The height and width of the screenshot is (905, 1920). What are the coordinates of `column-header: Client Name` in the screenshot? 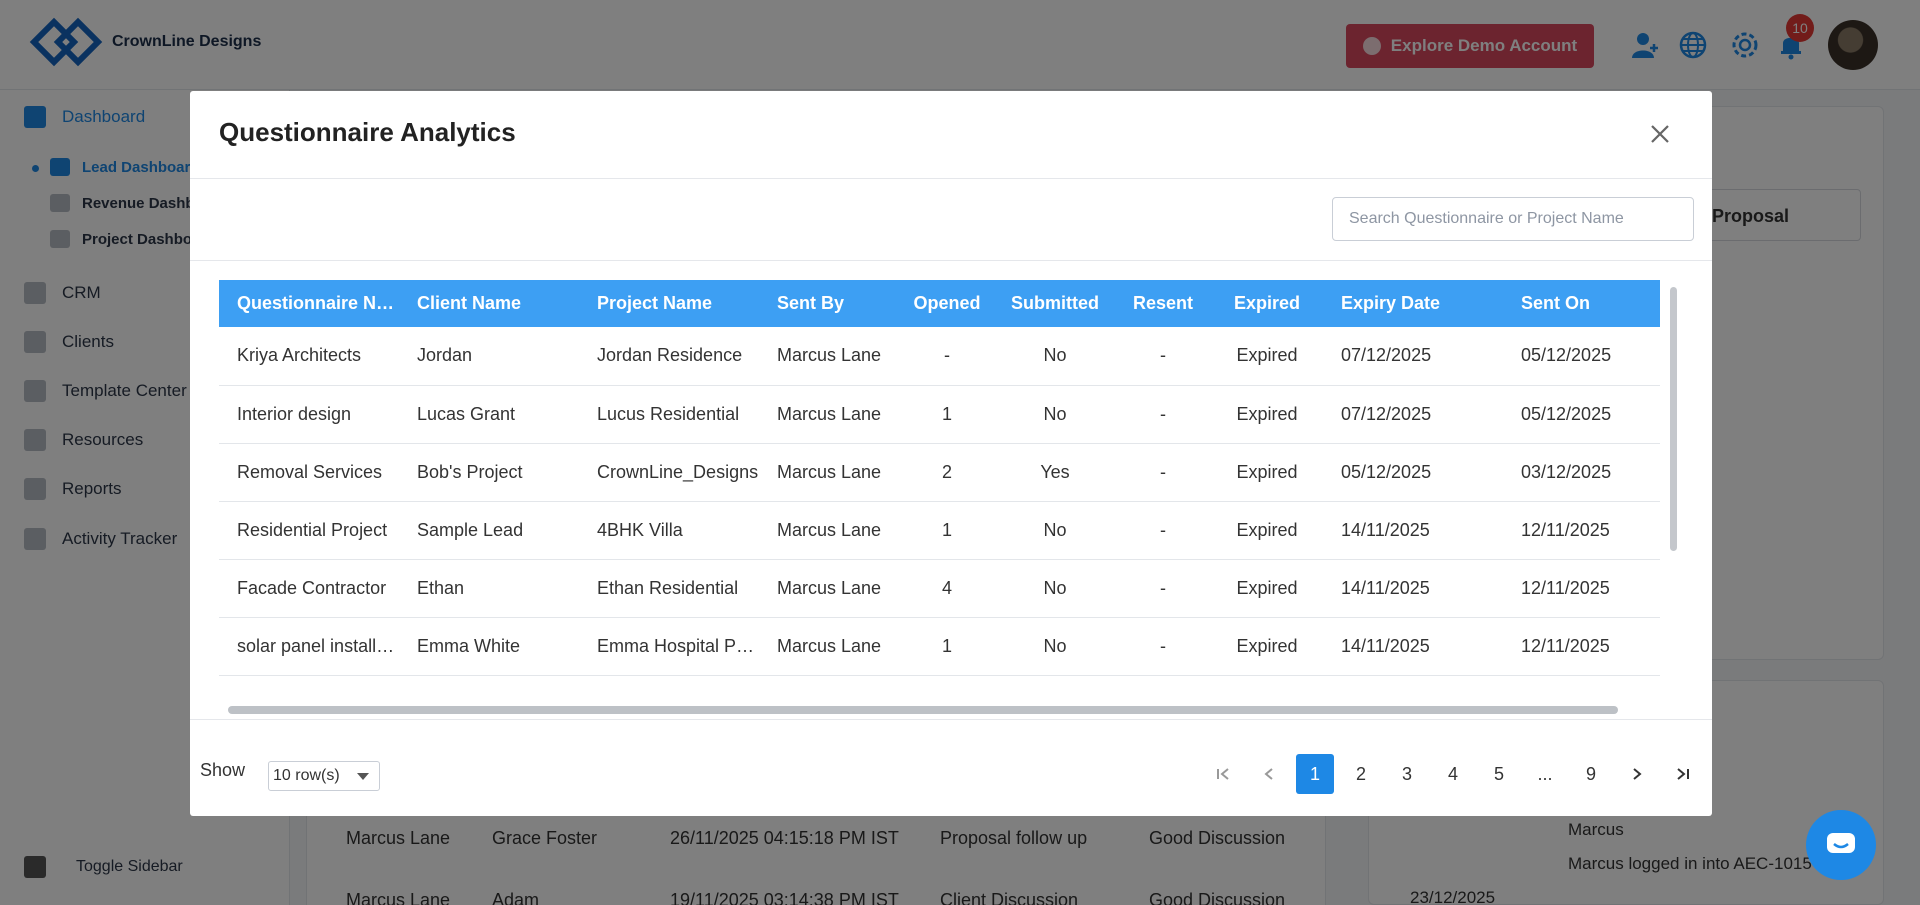 It's located at (469, 303).